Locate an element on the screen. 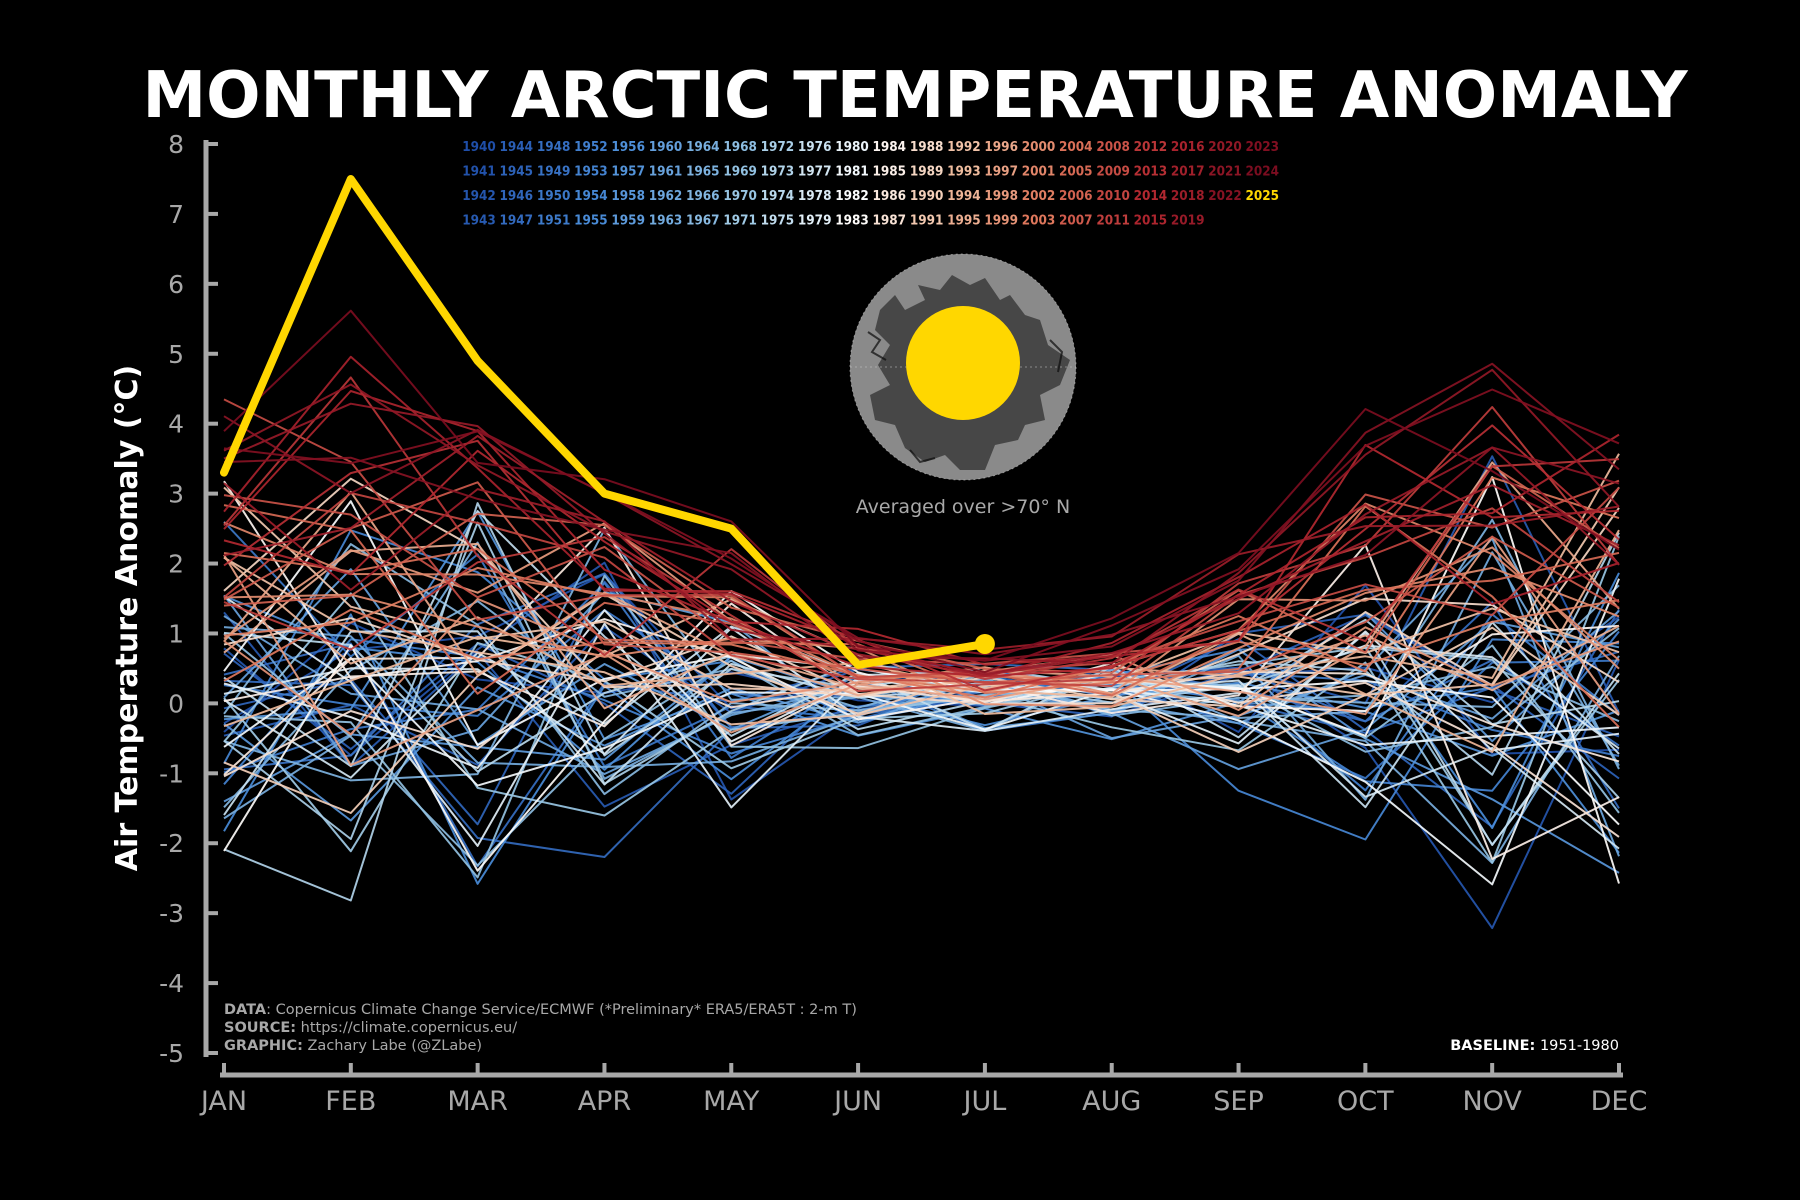  y-tick-label: -4 is located at coordinates (171, 983).